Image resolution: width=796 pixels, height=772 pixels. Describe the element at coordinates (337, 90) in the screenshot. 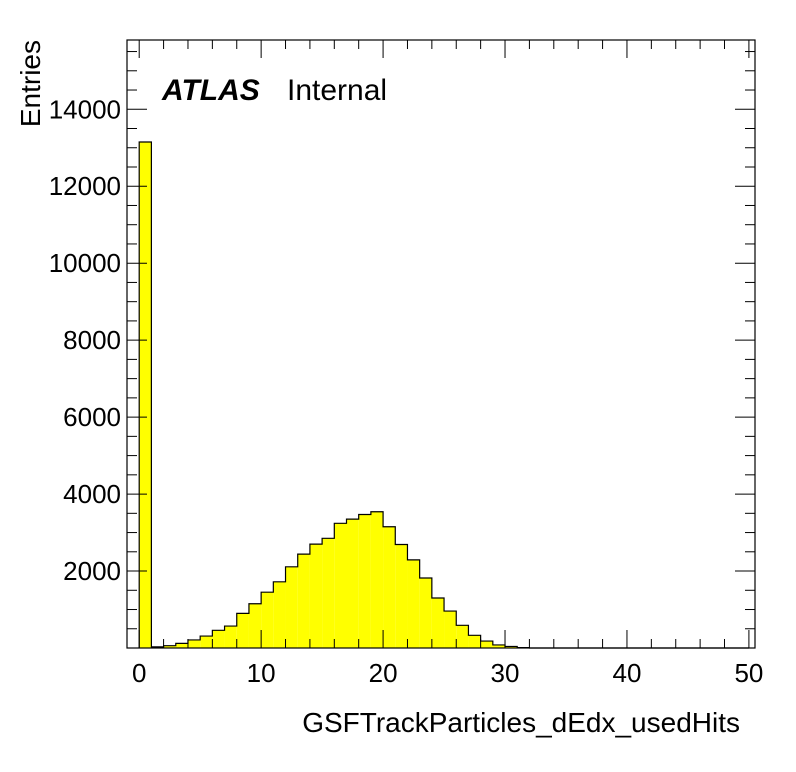

I see `internal-label: Internal` at that location.